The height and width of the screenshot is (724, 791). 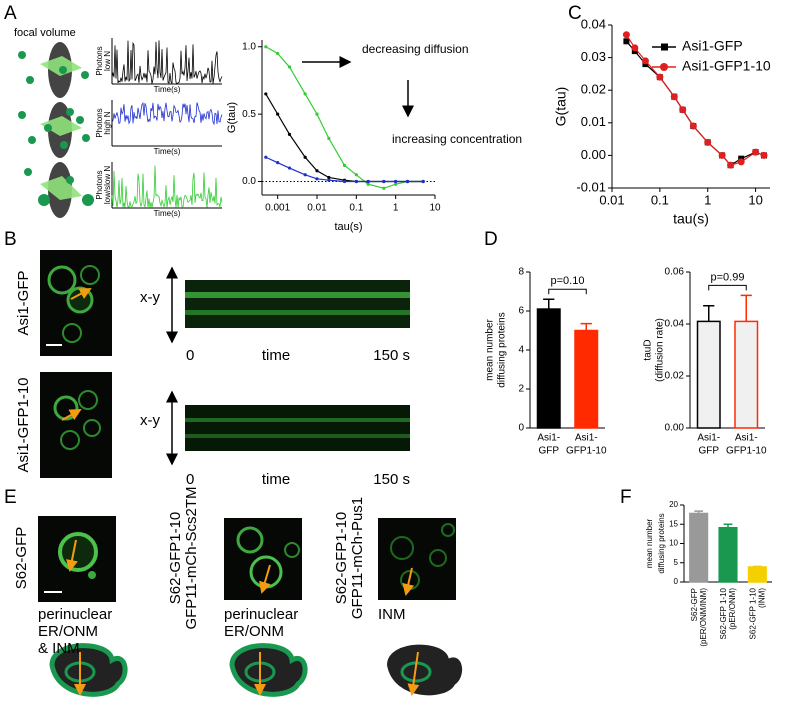 I want to click on image-label: GFP11-mCh-Pus1, so click(x=357, y=558).